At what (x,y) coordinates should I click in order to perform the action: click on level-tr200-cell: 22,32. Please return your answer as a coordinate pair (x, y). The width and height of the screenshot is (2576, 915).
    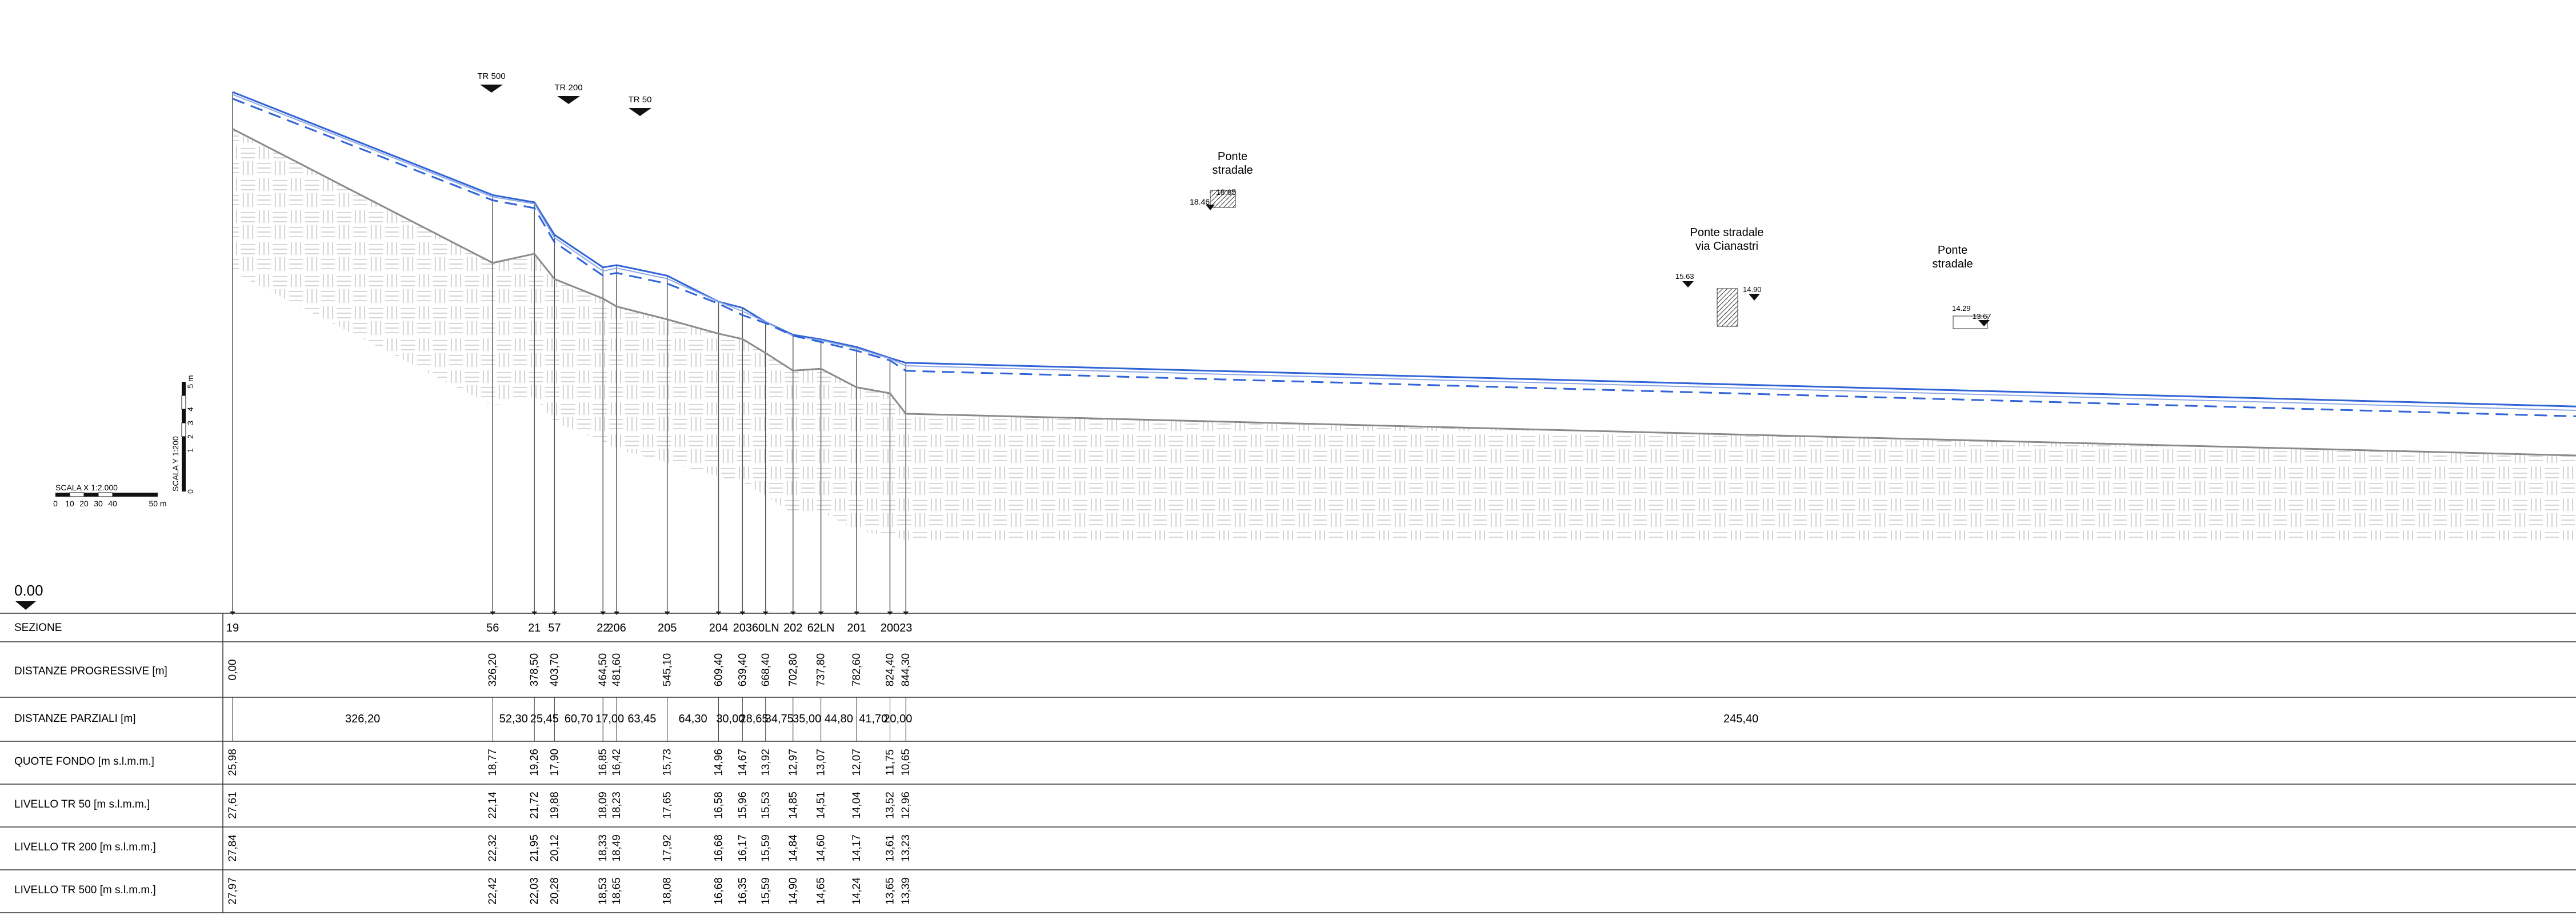
    Looking at the image, I should click on (493, 848).